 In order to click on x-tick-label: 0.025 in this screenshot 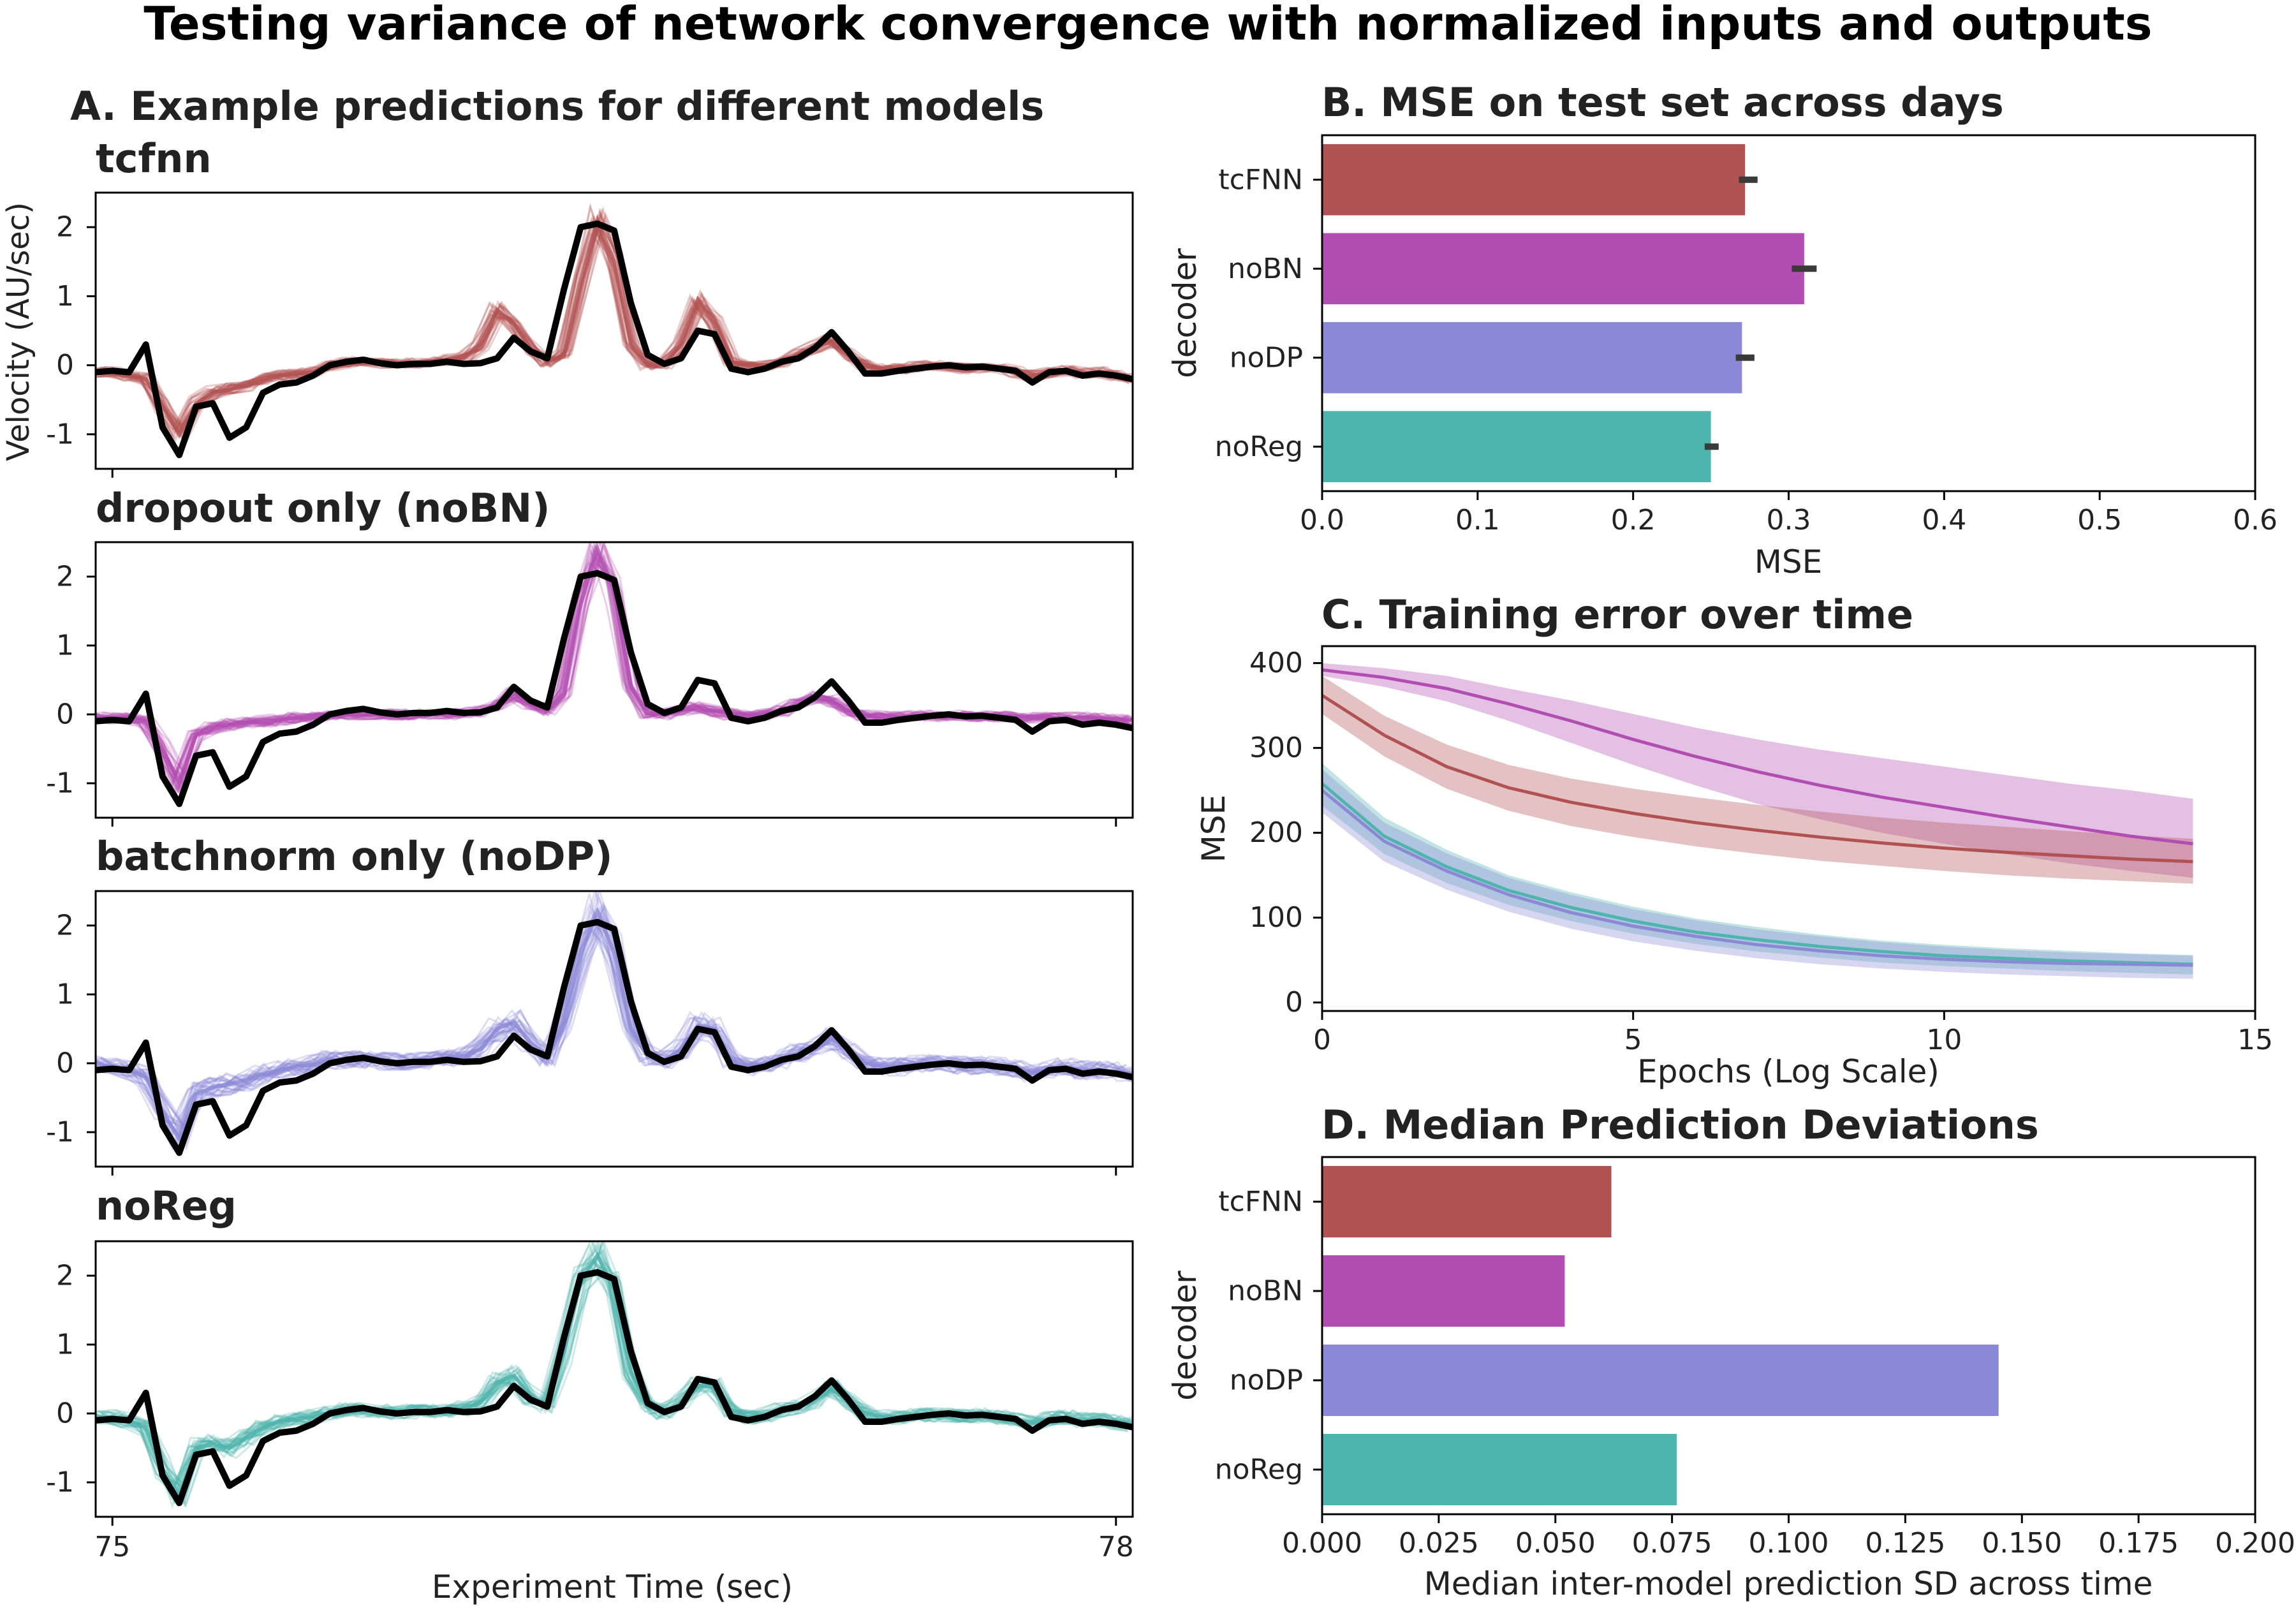, I will do `click(1439, 1544)`.